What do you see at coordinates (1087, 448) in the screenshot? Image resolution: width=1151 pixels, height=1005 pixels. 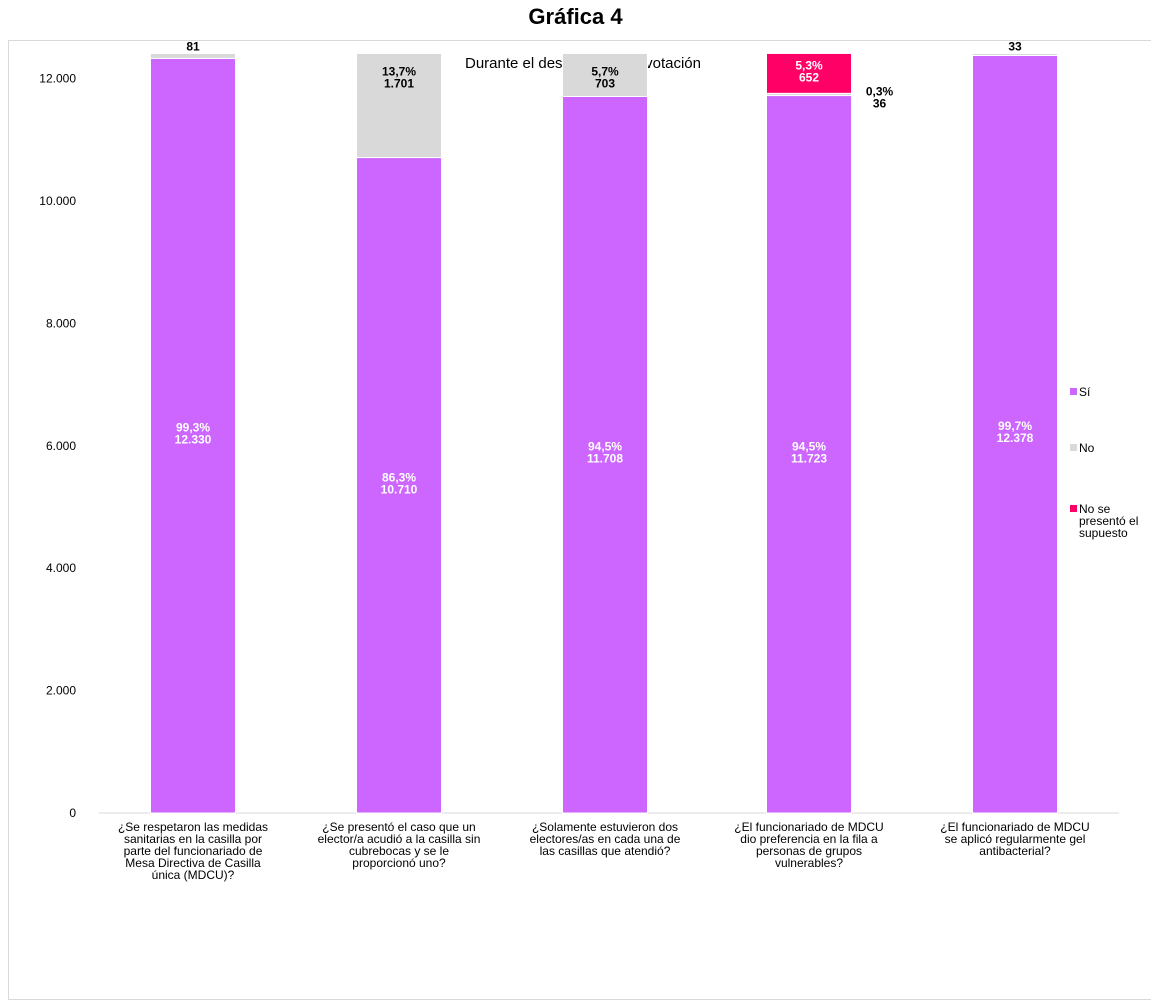 I see `legend-label: No` at bounding box center [1087, 448].